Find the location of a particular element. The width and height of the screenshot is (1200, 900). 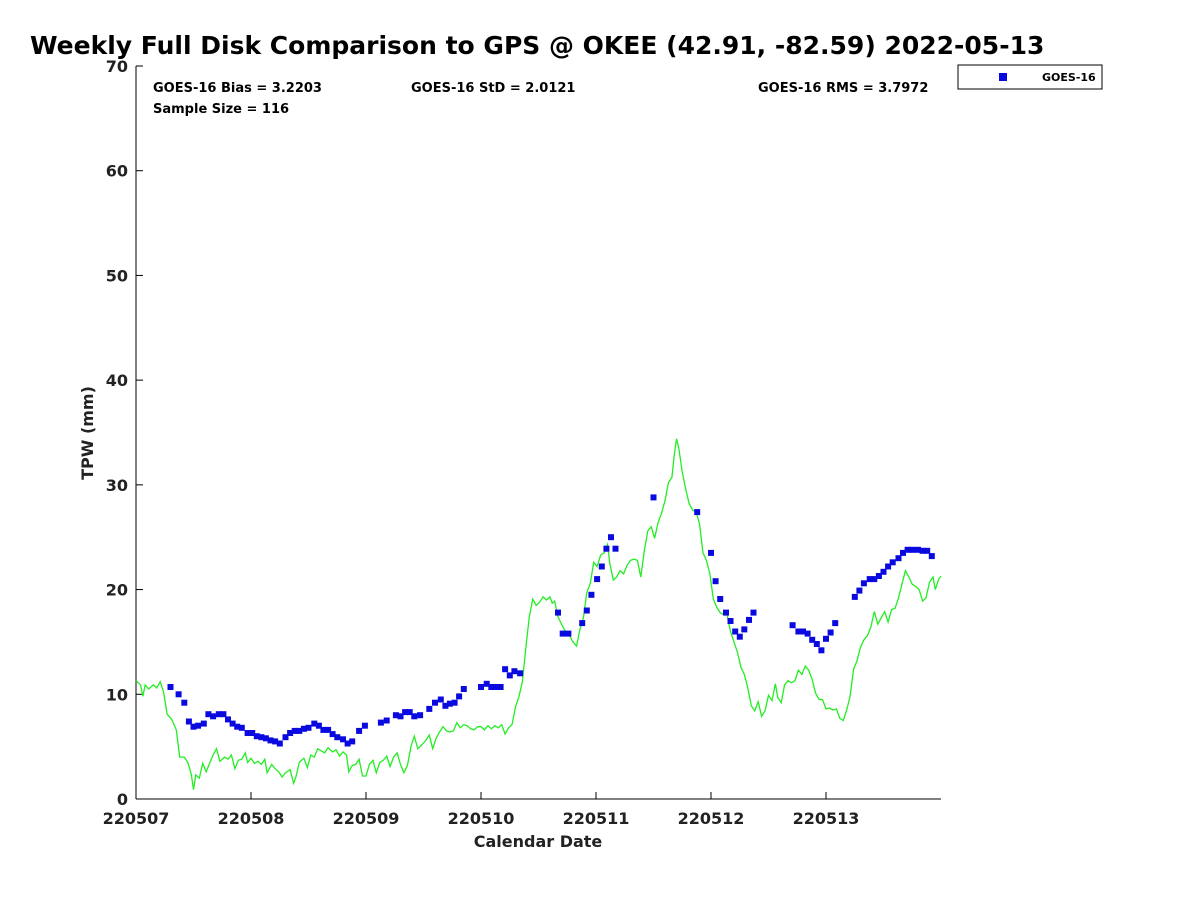

legend-marker-goes16 is located at coordinates (1003, 77).